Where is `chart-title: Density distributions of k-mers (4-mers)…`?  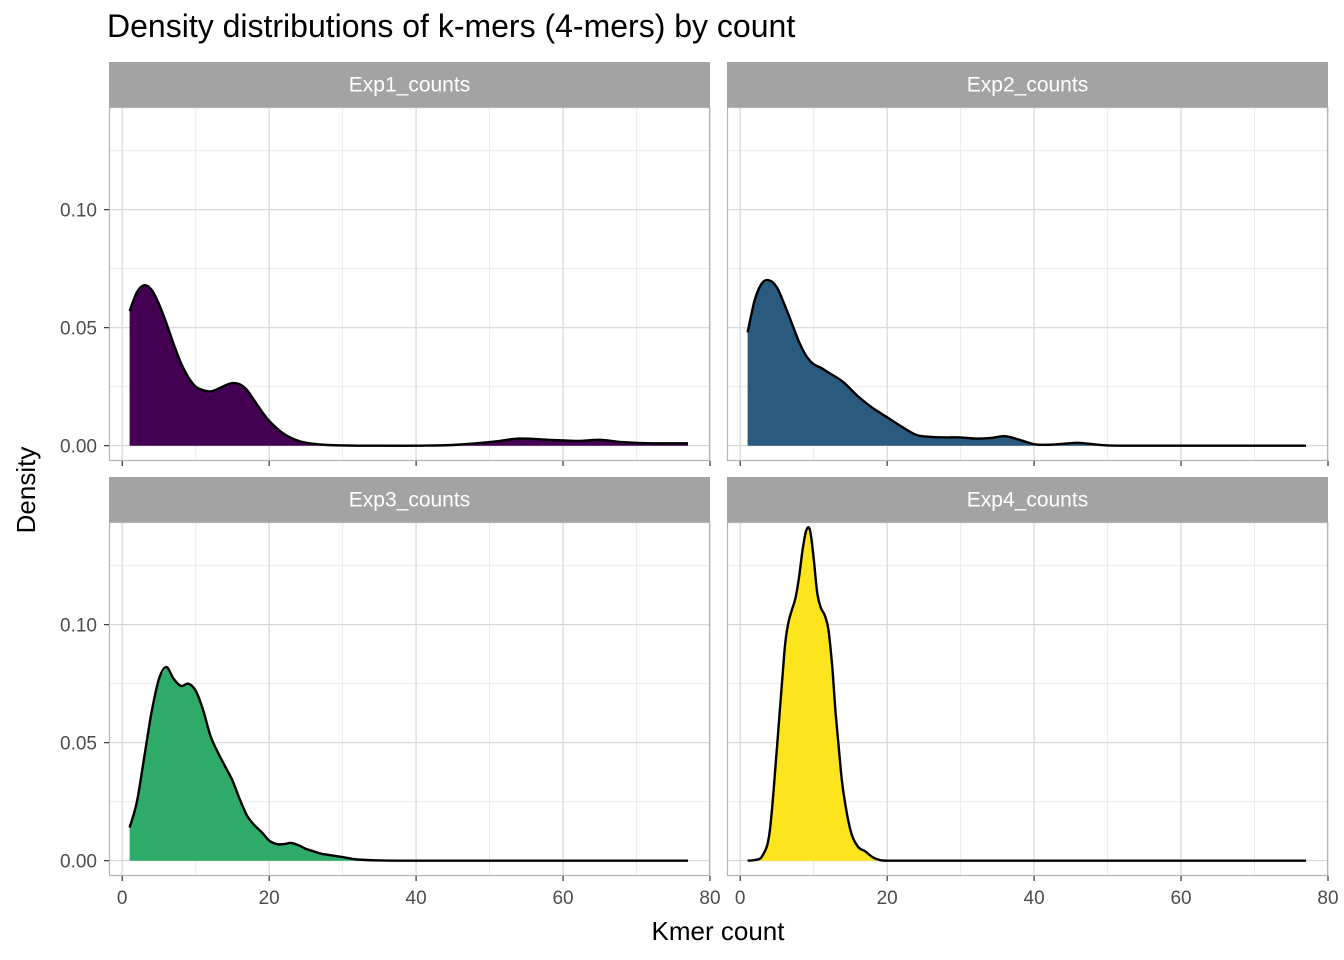
chart-title: Density distributions of k-mers (4-mers)… is located at coordinates (451, 26).